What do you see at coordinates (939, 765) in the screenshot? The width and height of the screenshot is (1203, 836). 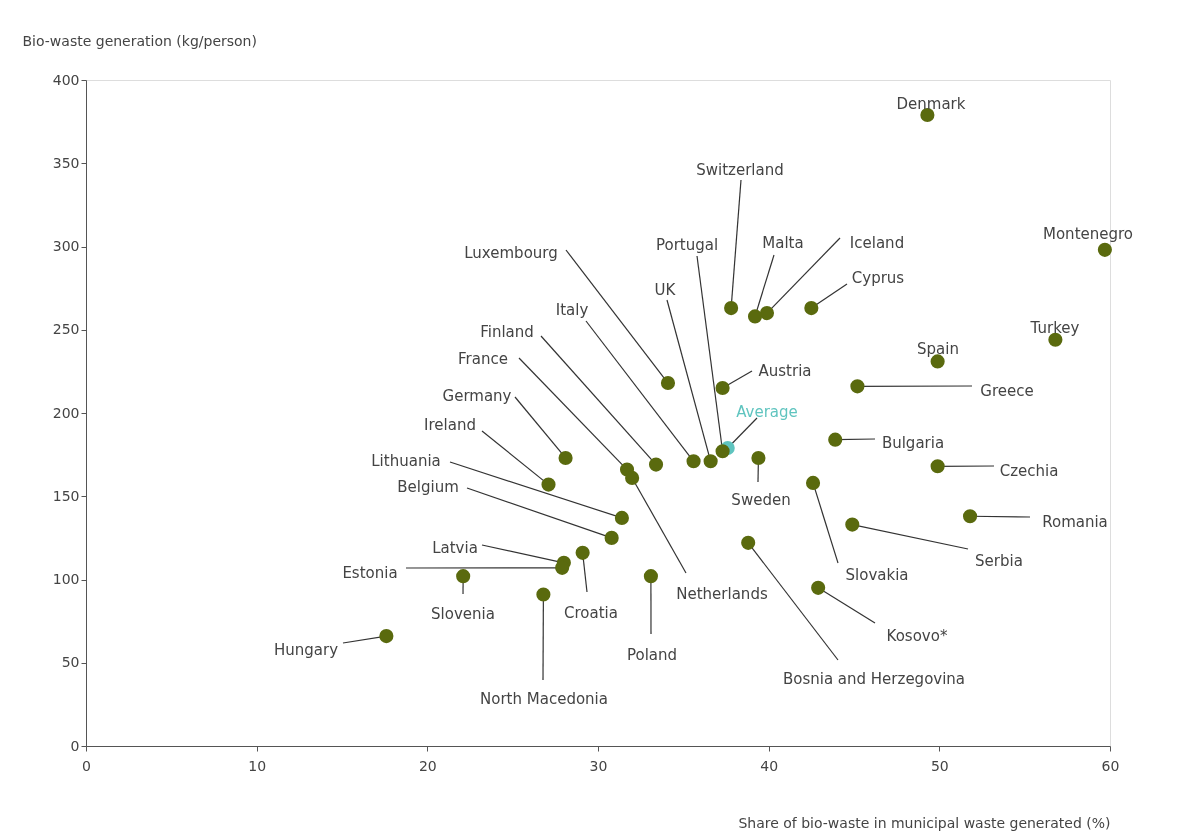 I see `x-tick-label: 50` at bounding box center [939, 765].